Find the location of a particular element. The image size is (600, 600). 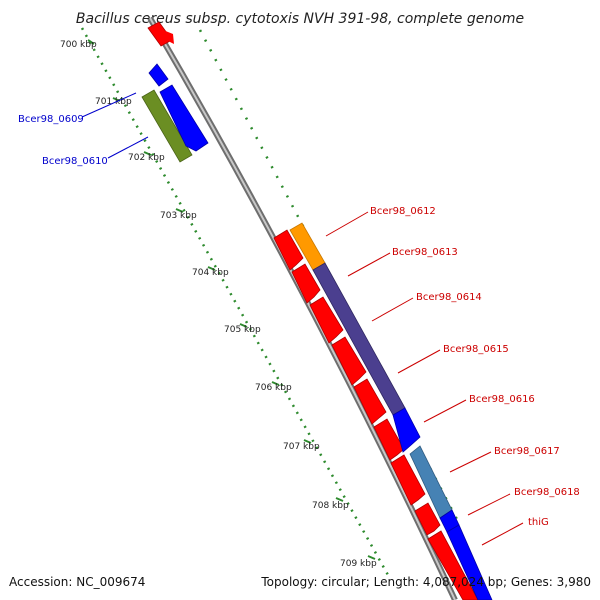

kbp-label-709: 709 kbp is located at coordinates (358, 564).